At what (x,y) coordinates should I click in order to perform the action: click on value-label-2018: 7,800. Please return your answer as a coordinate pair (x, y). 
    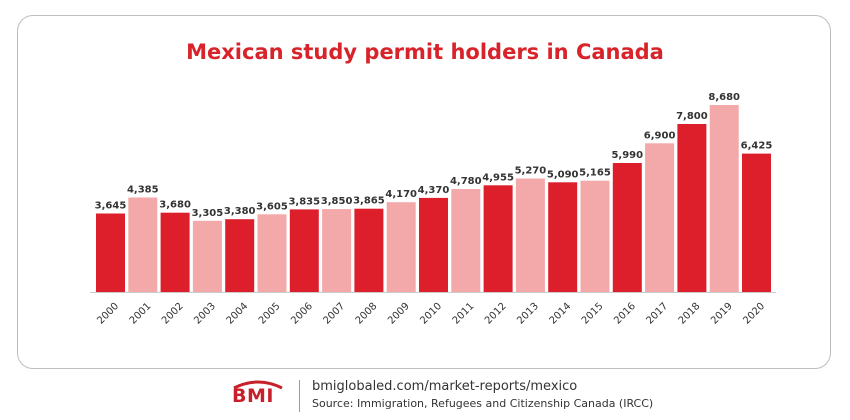
    Looking at the image, I should click on (692, 116).